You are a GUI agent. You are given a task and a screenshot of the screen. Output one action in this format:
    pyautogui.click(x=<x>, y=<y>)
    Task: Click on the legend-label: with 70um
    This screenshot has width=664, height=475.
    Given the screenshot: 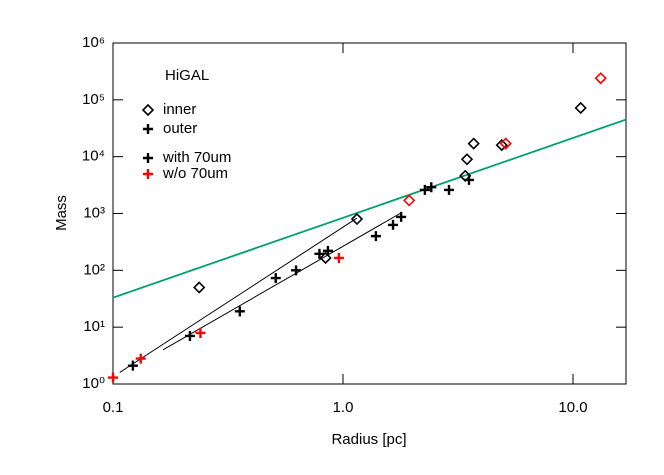 What is the action you would take?
    pyautogui.click(x=196, y=157)
    